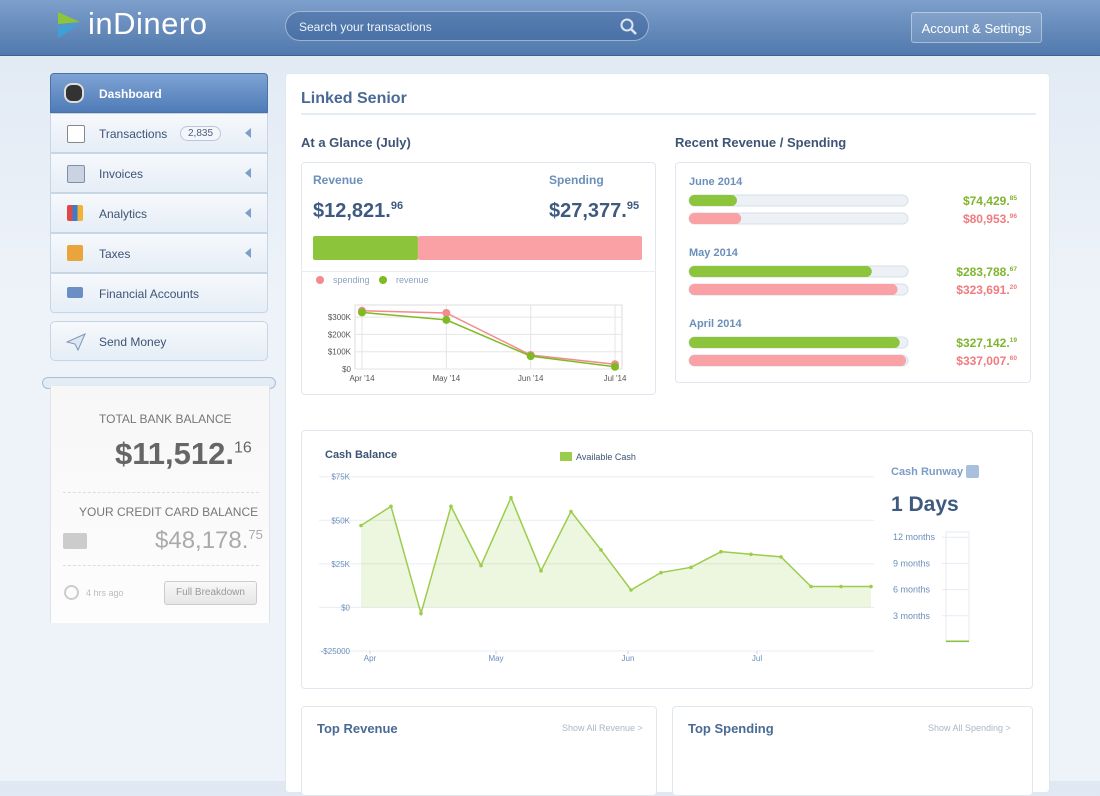  Describe the element at coordinates (255, 534) in the screenshot. I see `credit-cents: 75` at that location.